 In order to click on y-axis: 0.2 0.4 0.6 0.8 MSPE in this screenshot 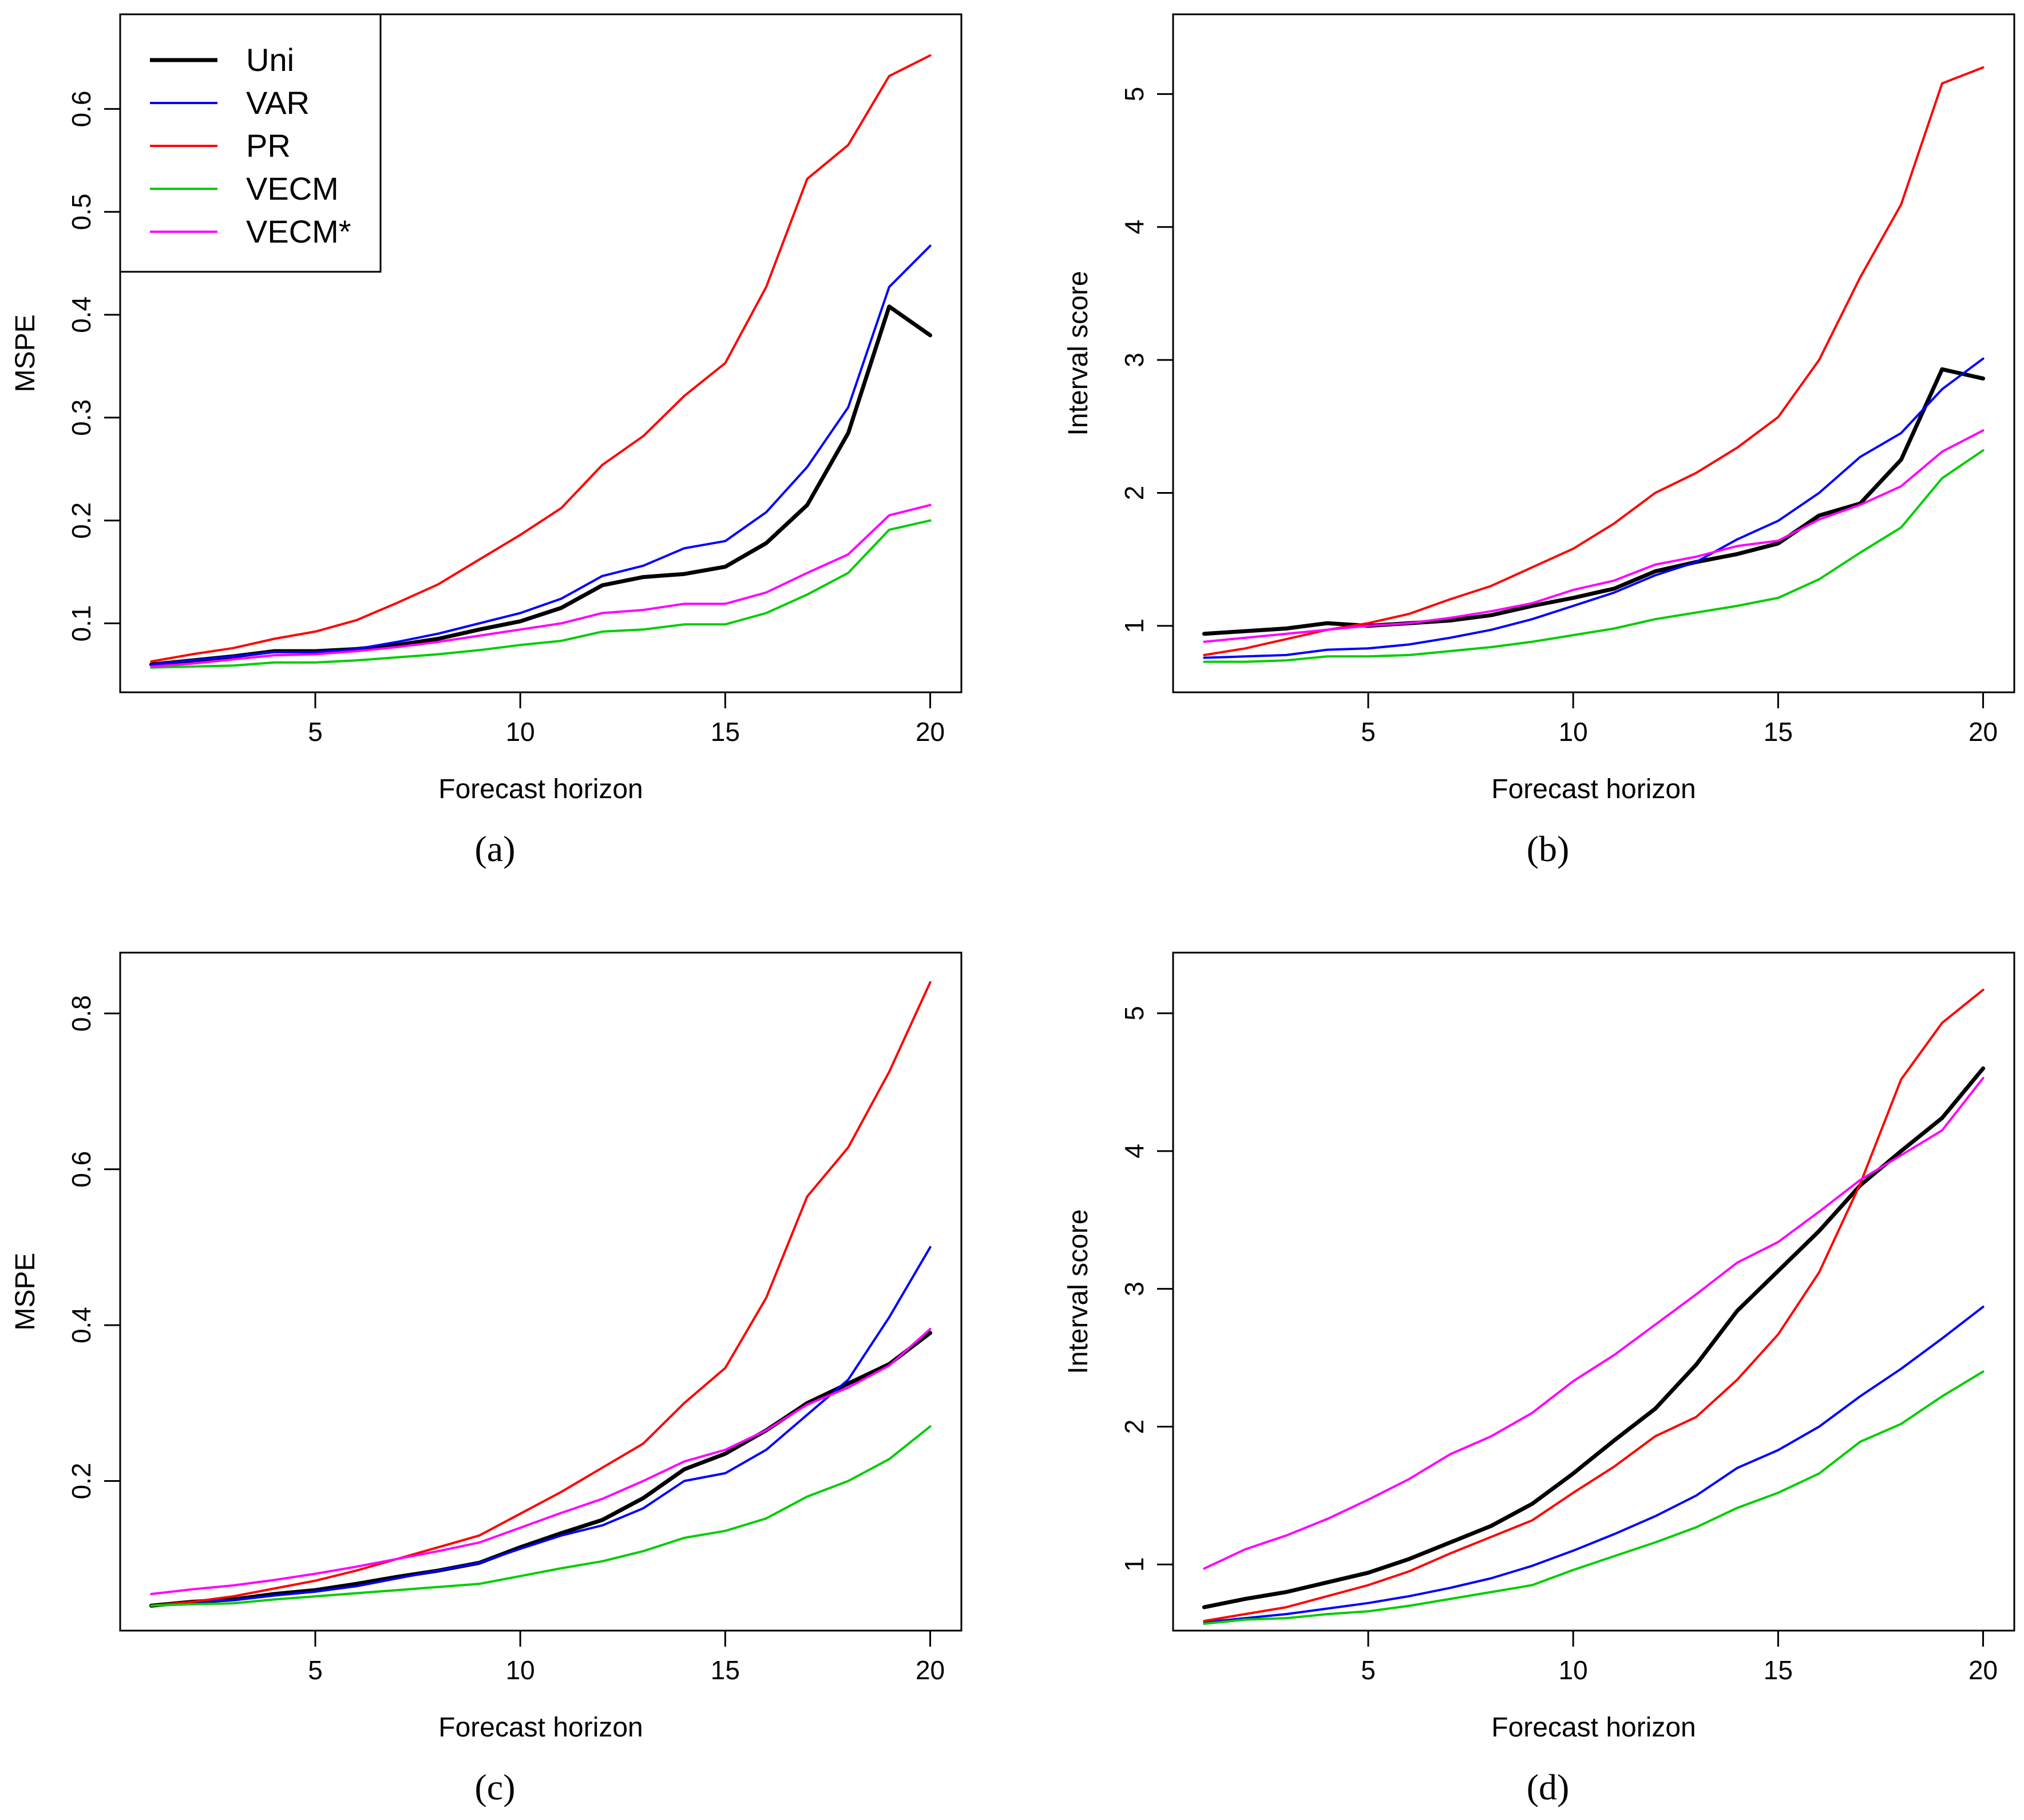, I will do `click(65, 1247)`.